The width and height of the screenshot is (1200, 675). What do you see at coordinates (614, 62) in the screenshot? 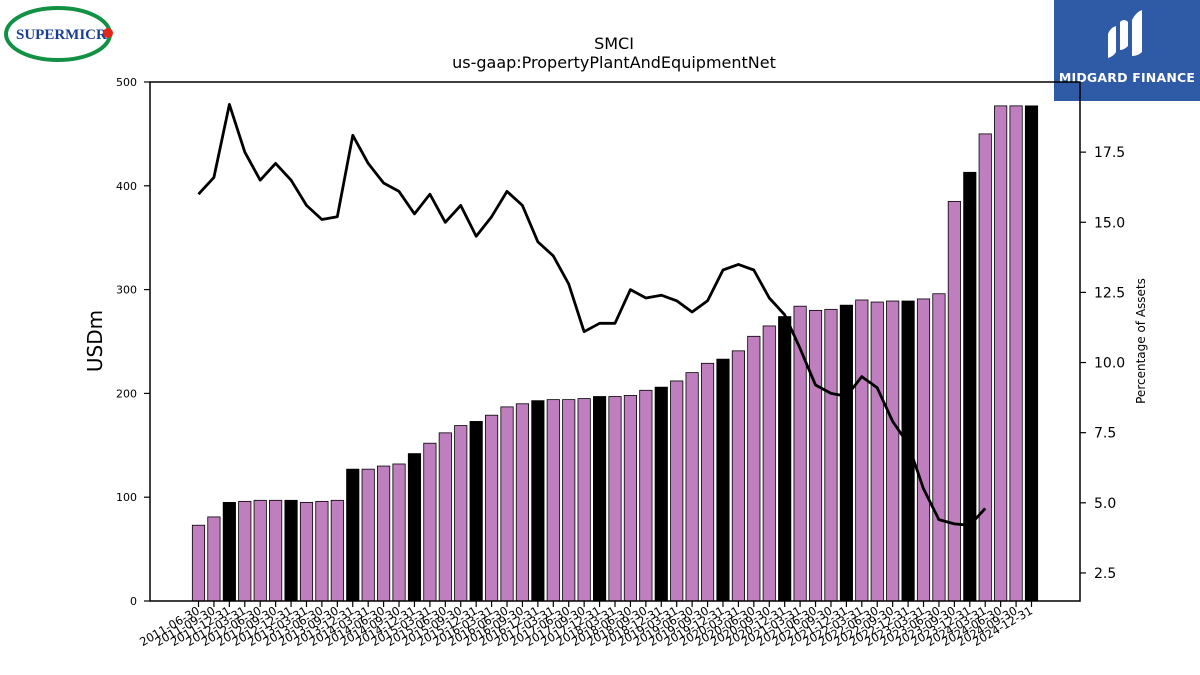
I see `chart-subtitle: us-gaap:PropertyPlantAndEquipmentNet` at bounding box center [614, 62].